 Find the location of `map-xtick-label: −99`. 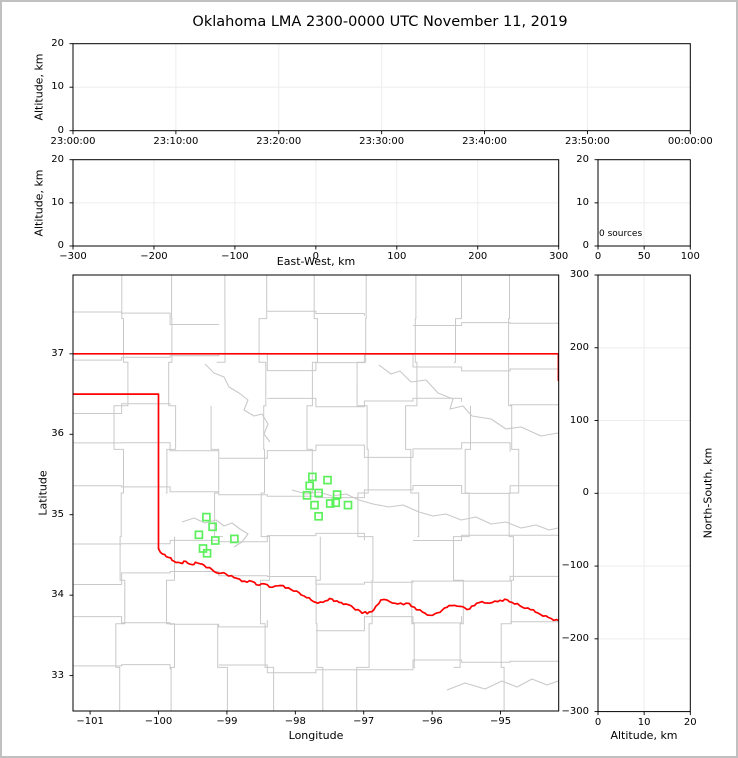

map-xtick-label: −99 is located at coordinates (227, 721).